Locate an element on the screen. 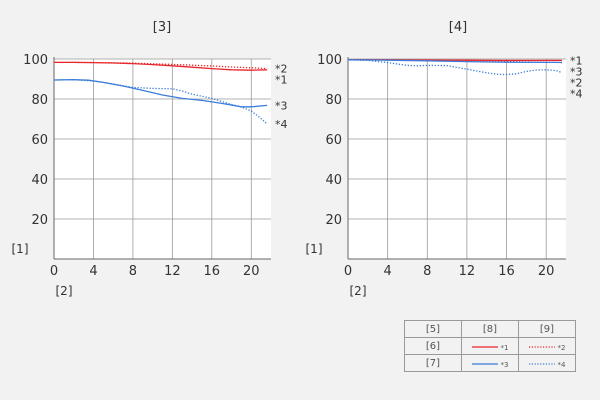 Image resolution: width=600 pixels, height=400 pixels. legend-swatch-2: *2 is located at coordinates (547, 346).